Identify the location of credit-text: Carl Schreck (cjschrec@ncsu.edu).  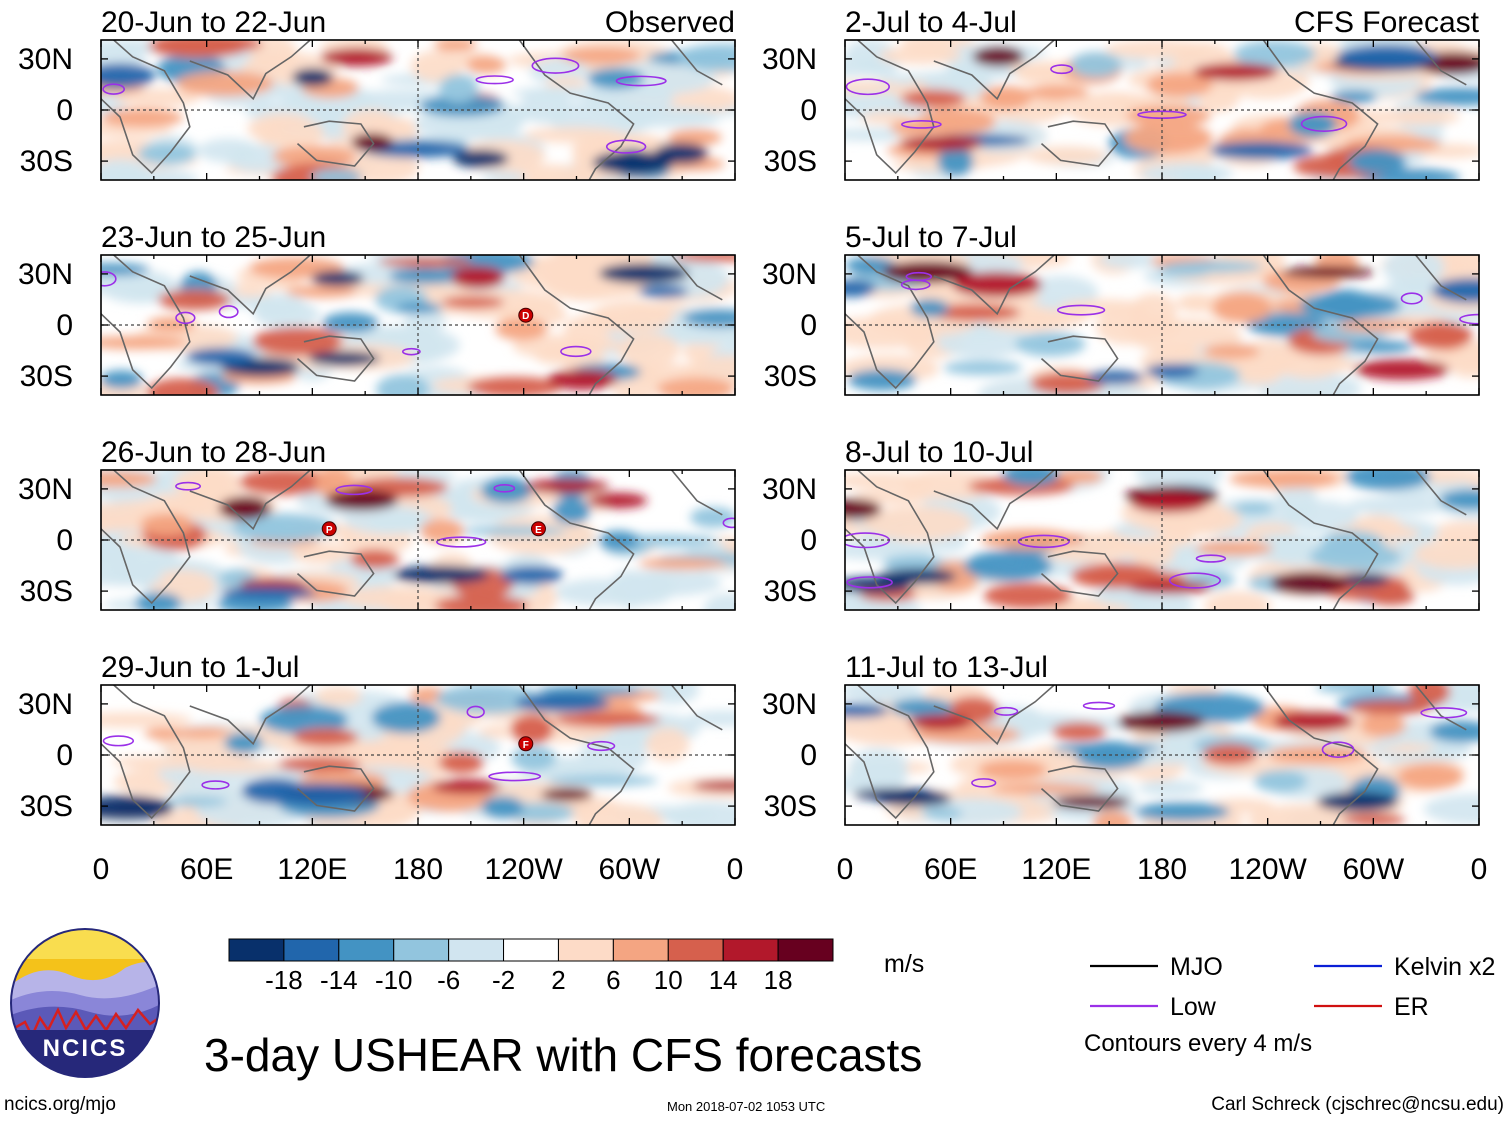
(1357, 1104).